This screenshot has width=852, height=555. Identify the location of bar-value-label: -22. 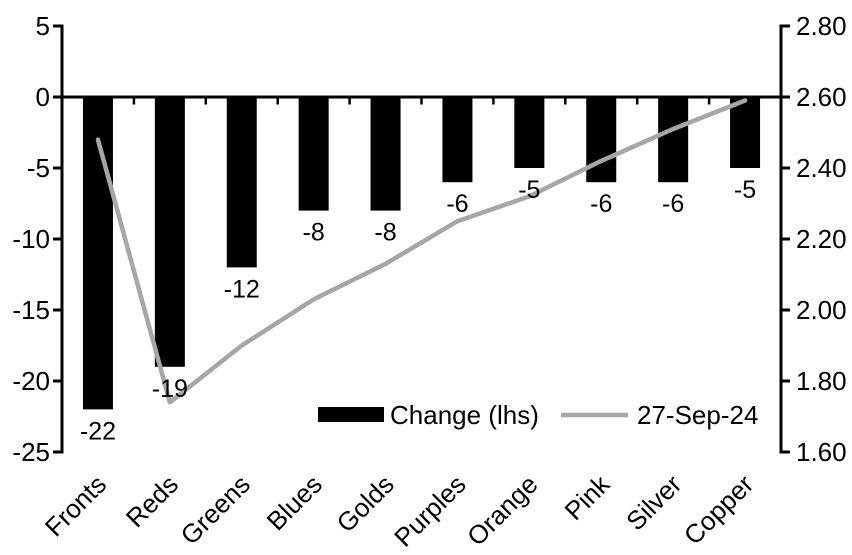
(98, 431).